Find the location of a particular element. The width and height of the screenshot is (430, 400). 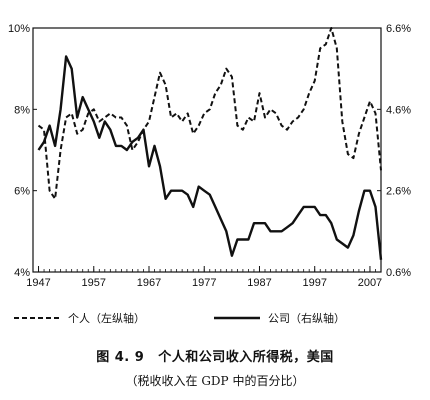

x-axis: 1947 1957 1967 1977 1987 1997 2007 is located at coordinates (204, 277).